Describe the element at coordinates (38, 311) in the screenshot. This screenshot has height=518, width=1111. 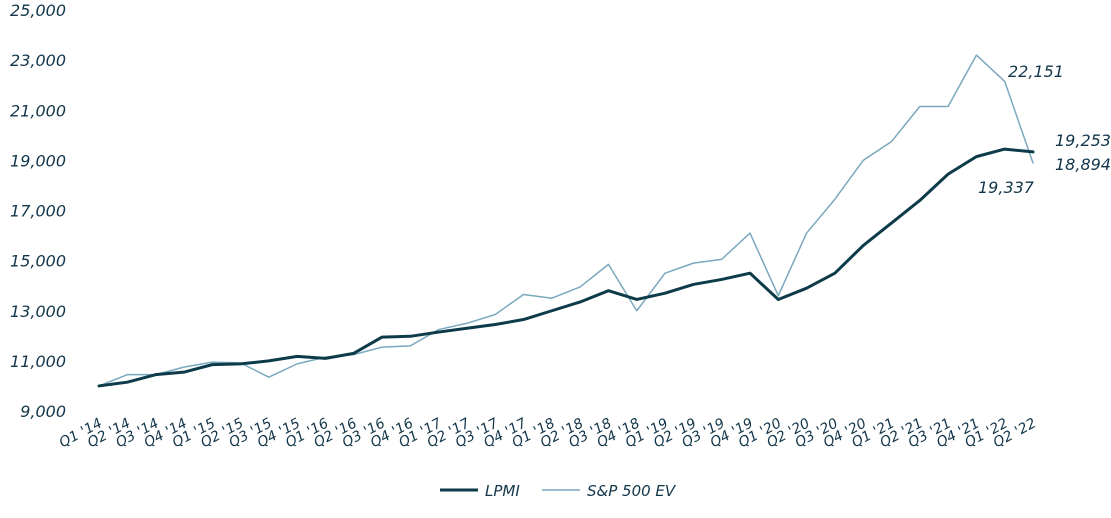
I see `y-tick-label: 13,000` at that location.